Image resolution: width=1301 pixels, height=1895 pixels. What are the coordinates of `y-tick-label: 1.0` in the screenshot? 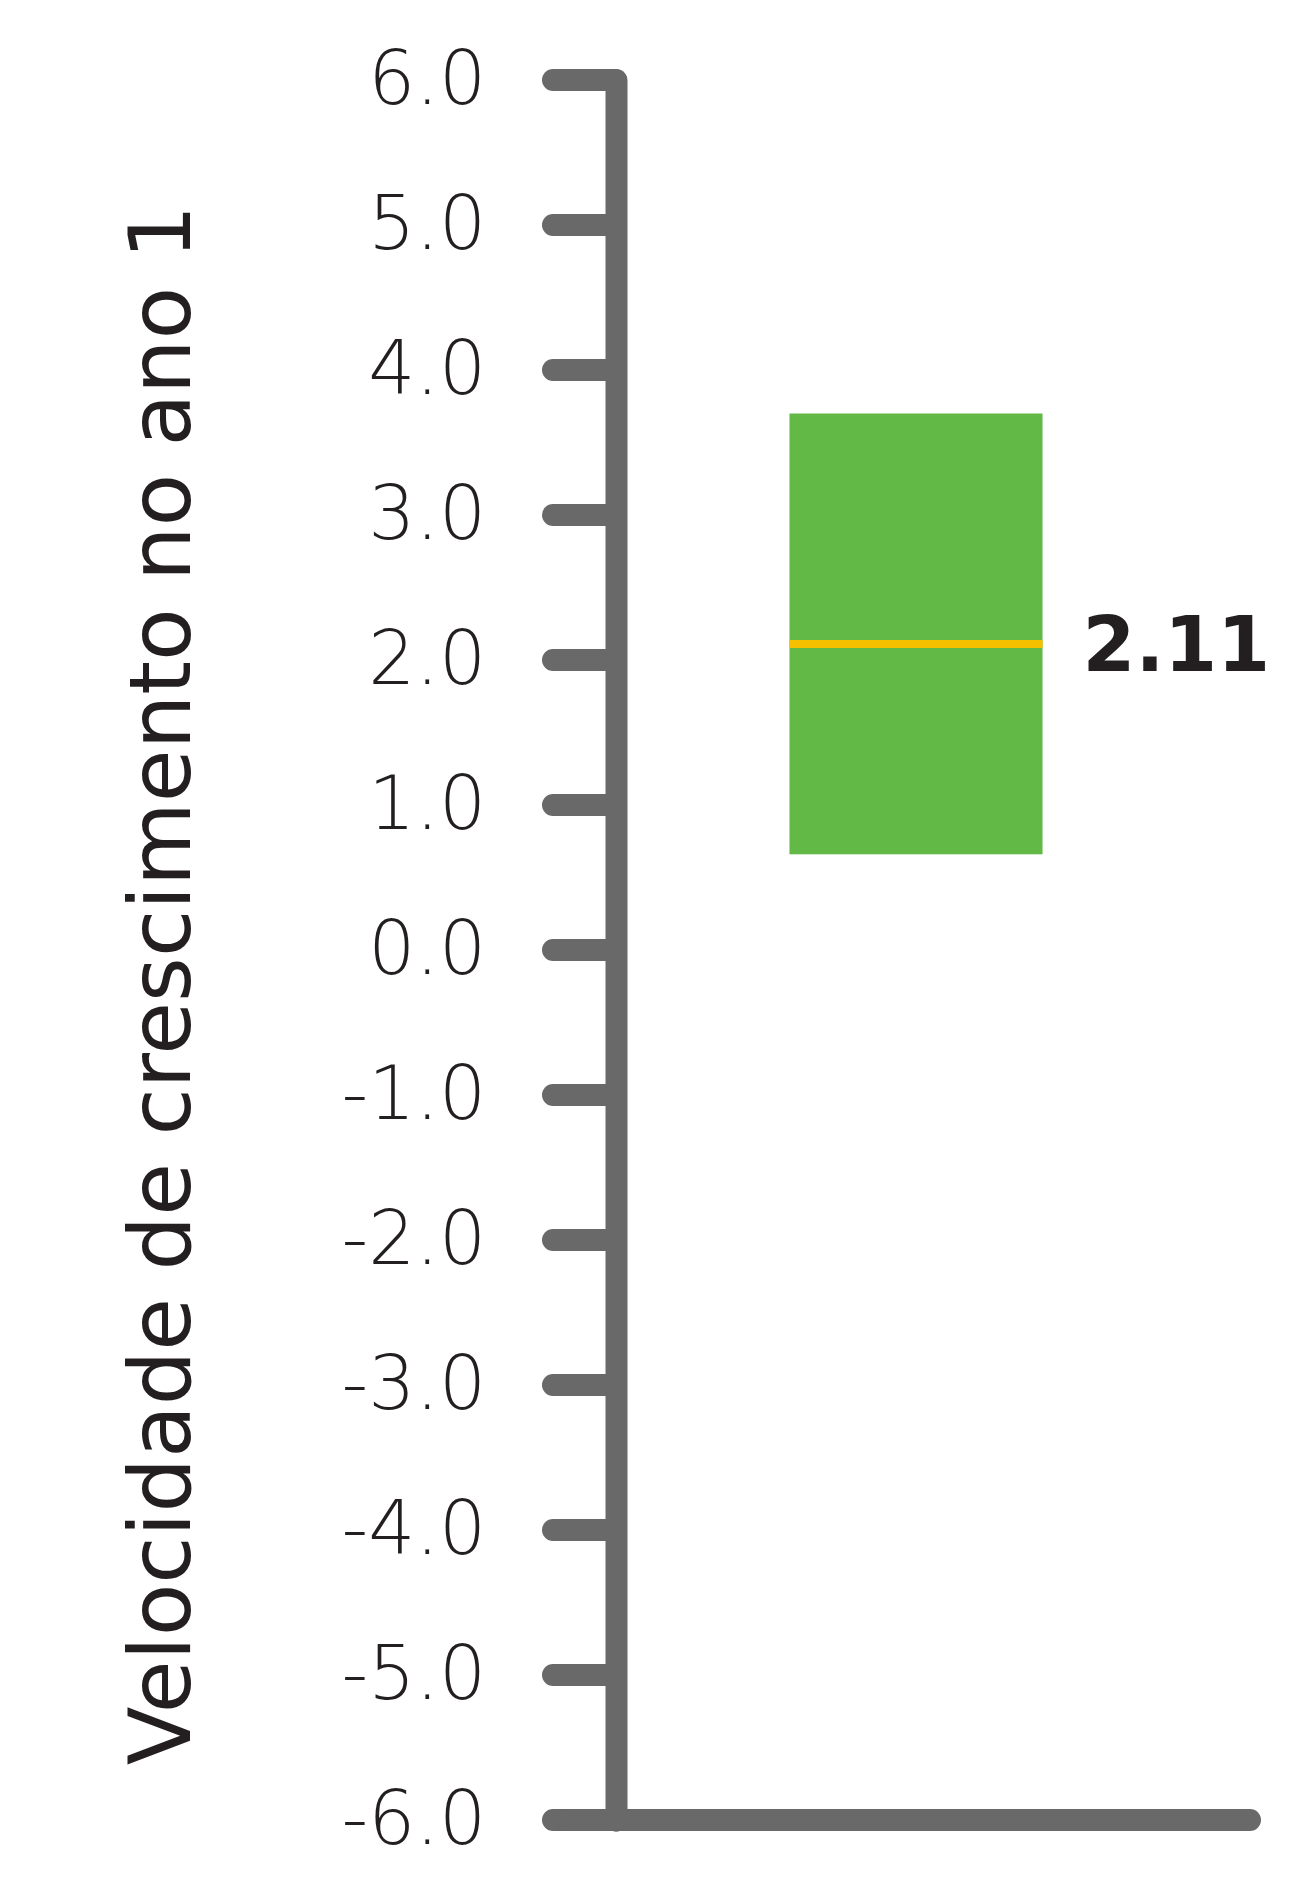 It's located at (427, 803).